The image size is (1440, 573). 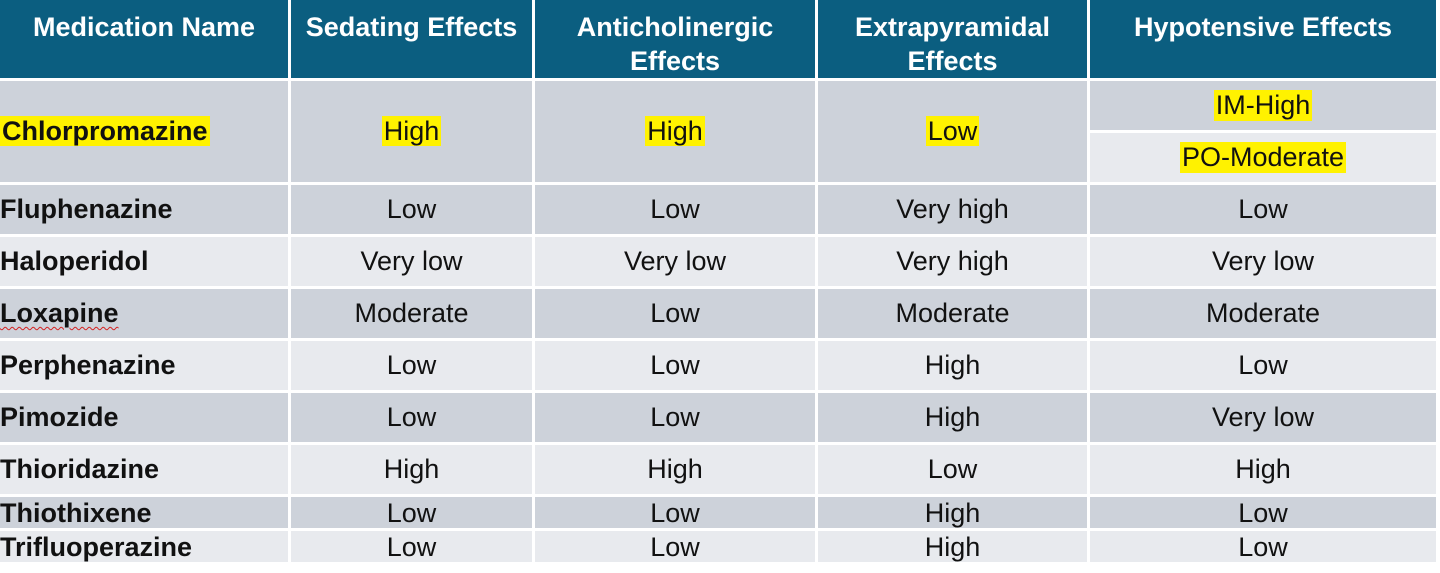 I want to click on header-hypotensive-effects: Hypotensive Effects, so click(x=1263, y=40).